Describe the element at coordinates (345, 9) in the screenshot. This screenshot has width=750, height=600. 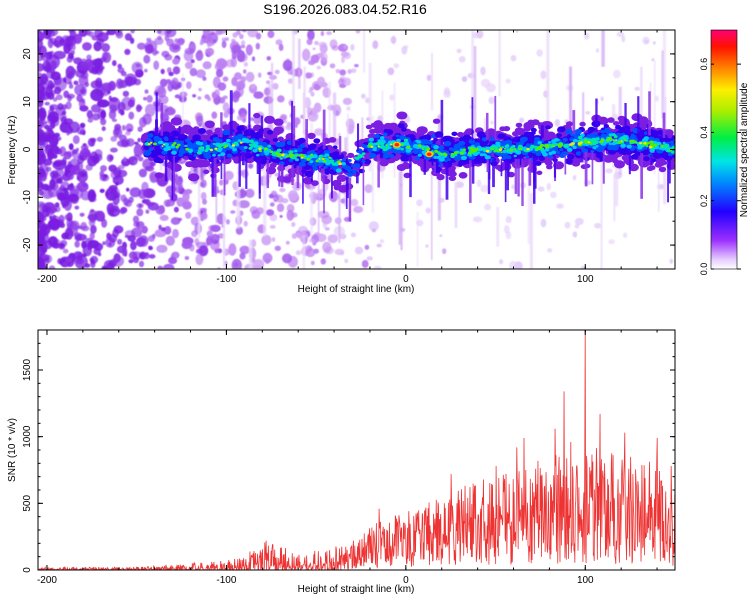
I see `figure-title: S196.2026.083.04.52.R16` at that location.